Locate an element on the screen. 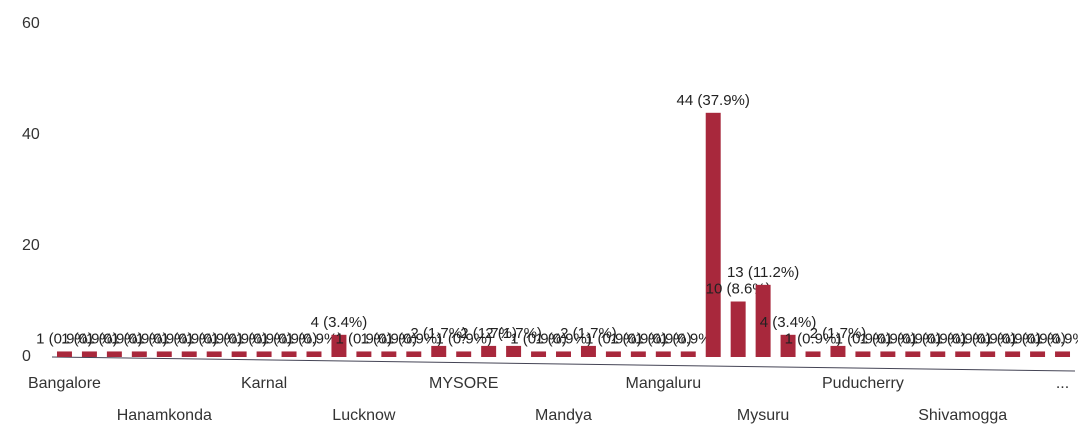 The height and width of the screenshot is (448, 1078). data-label: 44 (37.9%) is located at coordinates (713, 100).